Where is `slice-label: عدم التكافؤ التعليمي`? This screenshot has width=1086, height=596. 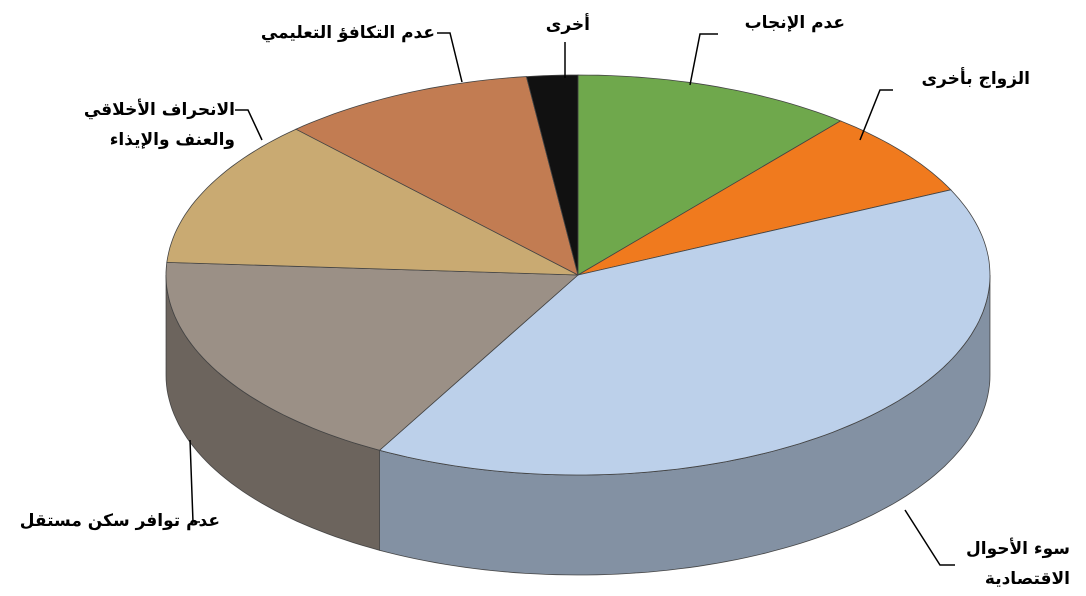 slice-label: عدم التكافؤ التعليمي is located at coordinates (347, 33).